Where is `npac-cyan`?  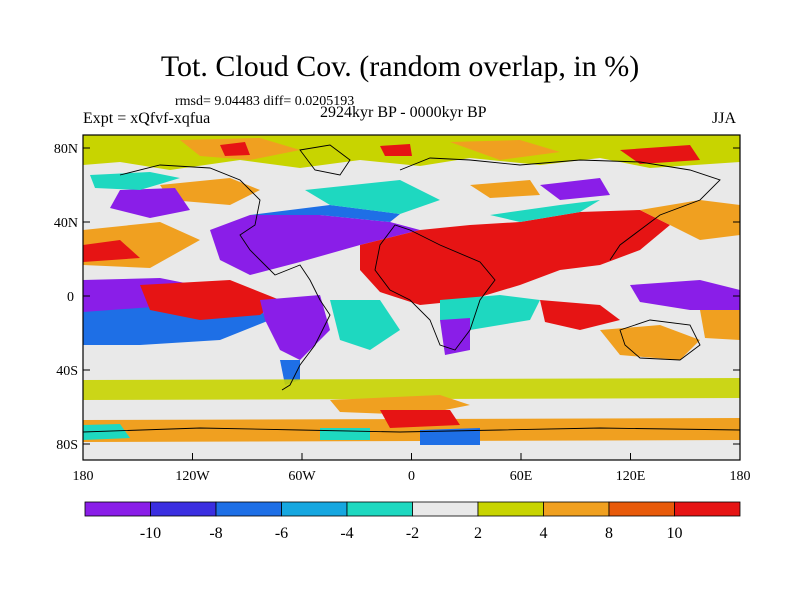
npac-cyan is located at coordinates (135, 181).